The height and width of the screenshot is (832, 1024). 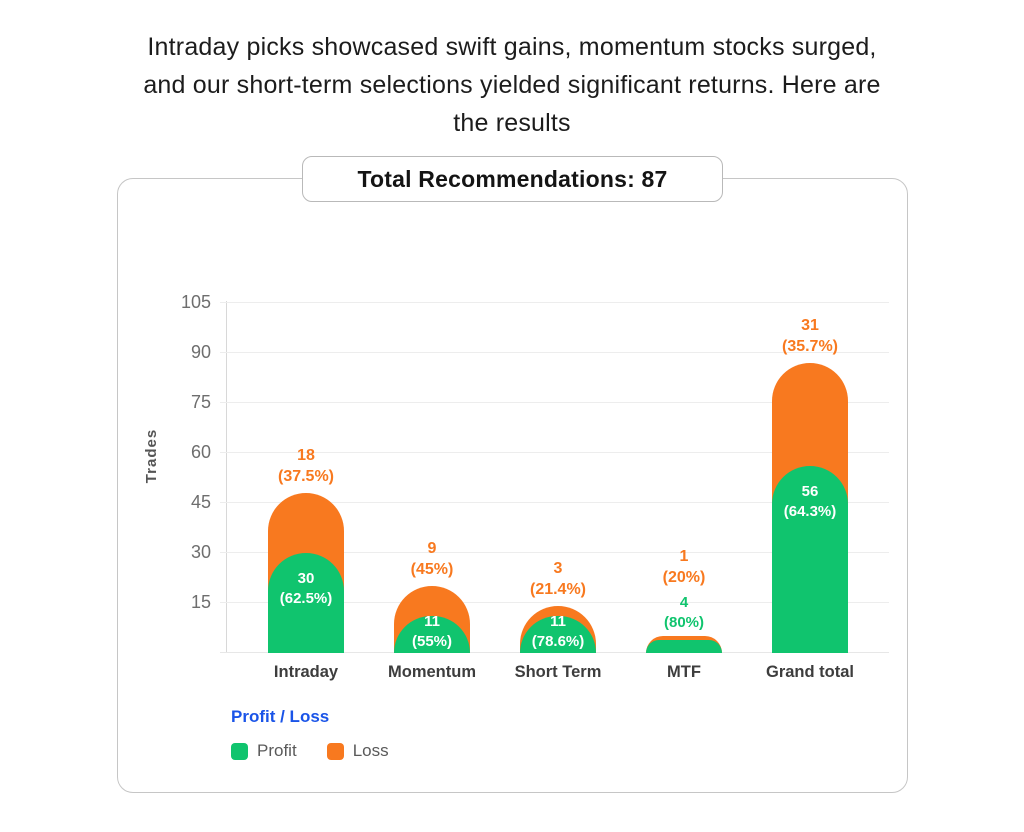 What do you see at coordinates (335, 751) in the screenshot?
I see `legend-swatch-loss` at bounding box center [335, 751].